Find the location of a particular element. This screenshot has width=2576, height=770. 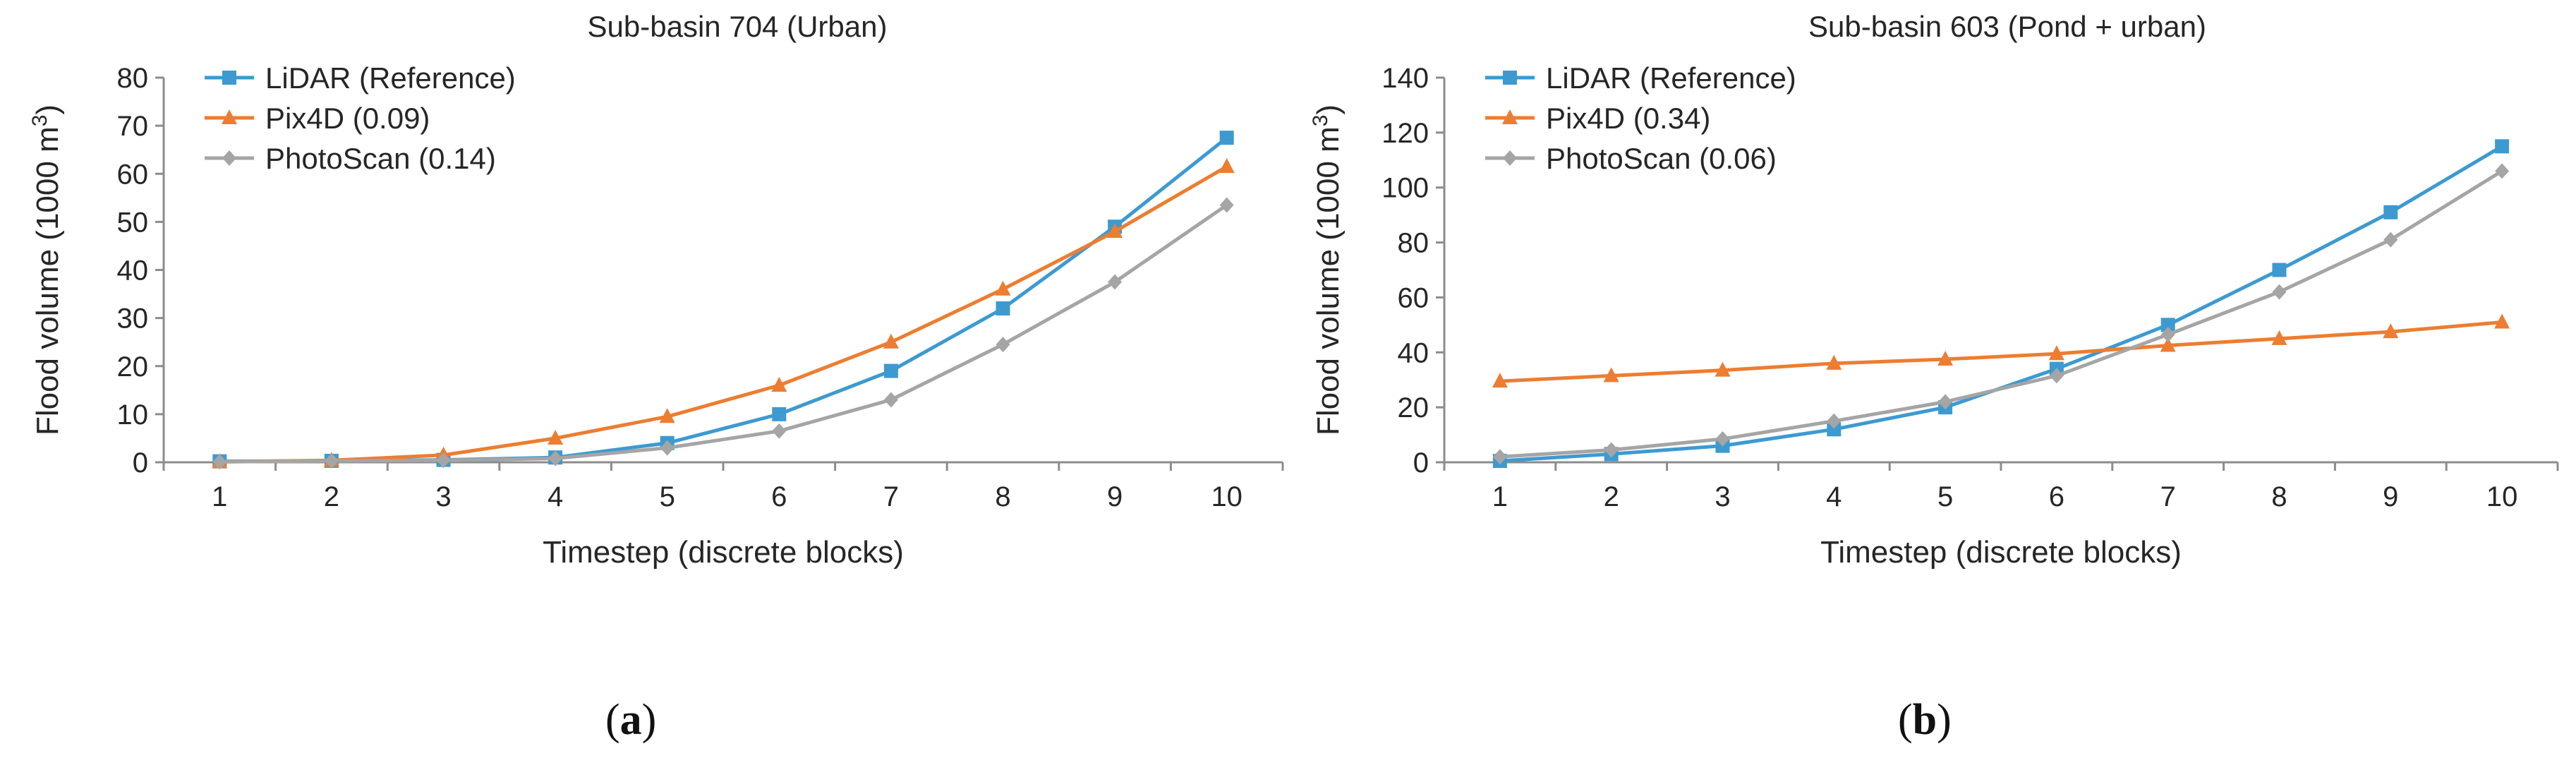

panel-label-a: (a) is located at coordinates (631, 720).